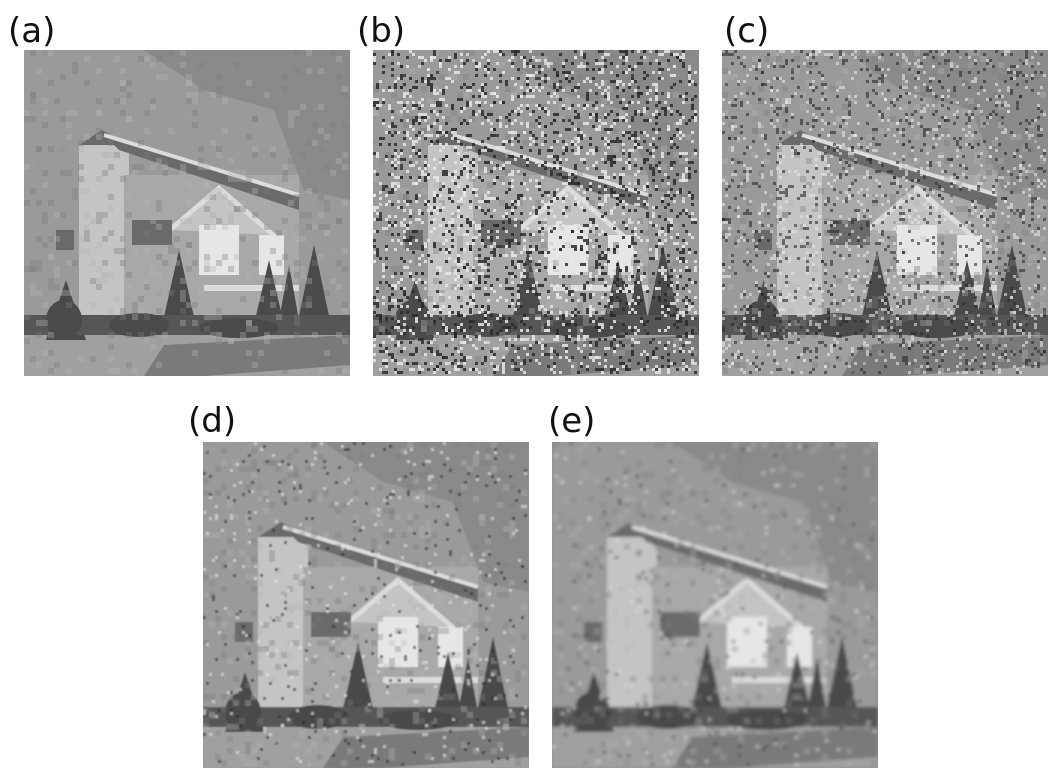 The height and width of the screenshot is (769, 1048). I want to click on panel-label-a: (a), so click(32, 31).